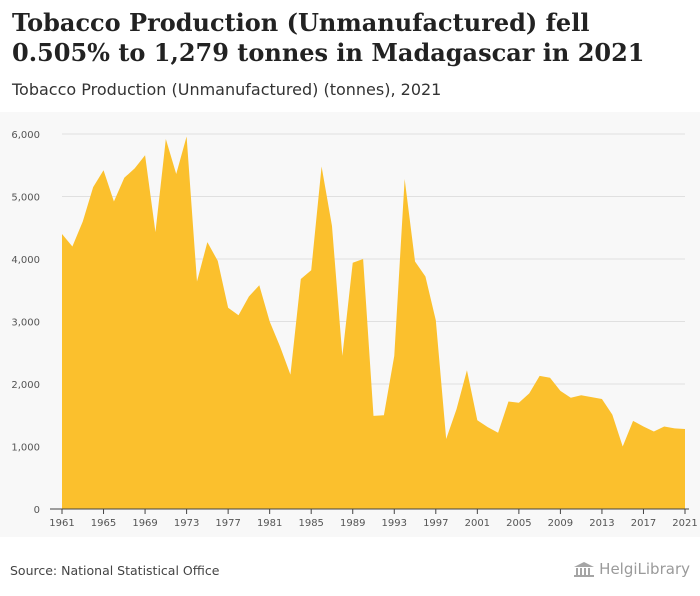 This screenshot has width=700, height=596. Describe the element at coordinates (560, 523) in the screenshot. I see `x-tick-label: 2009` at that location.